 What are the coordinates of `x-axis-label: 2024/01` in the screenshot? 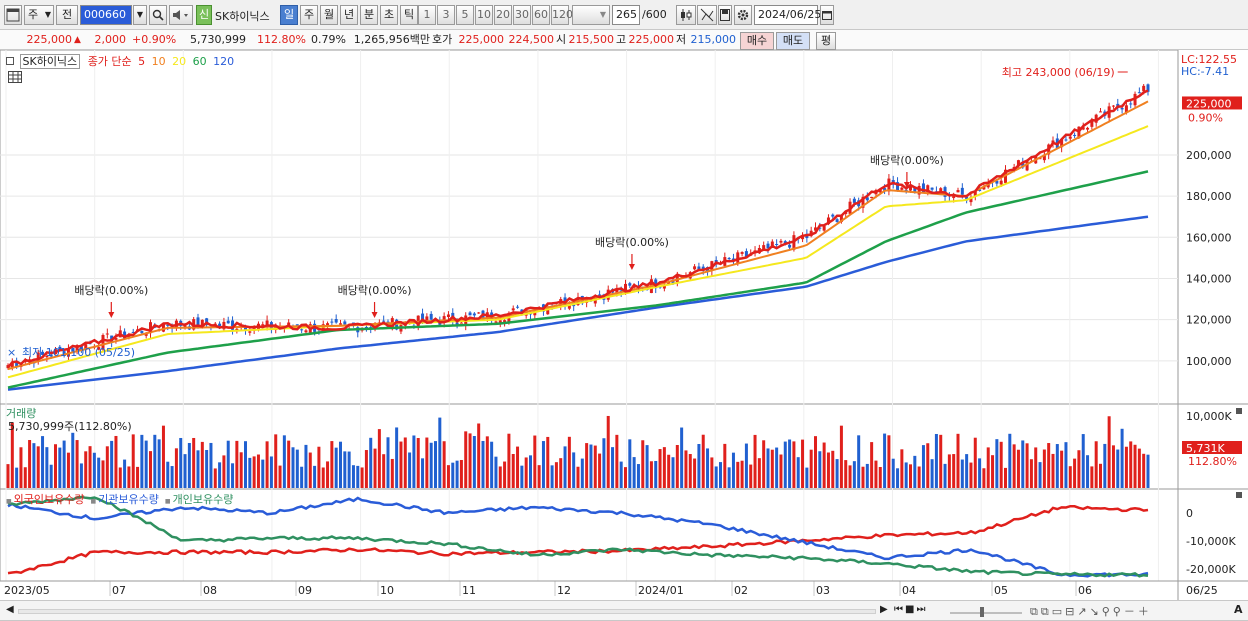 It's located at (661, 590).